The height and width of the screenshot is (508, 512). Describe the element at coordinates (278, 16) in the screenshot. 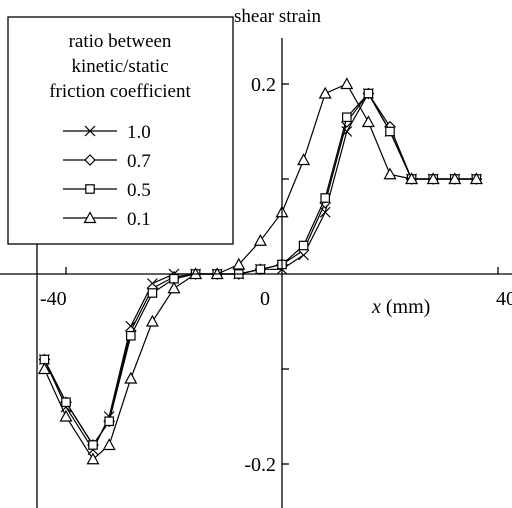

I see `y-axis-label: shear strain` at that location.